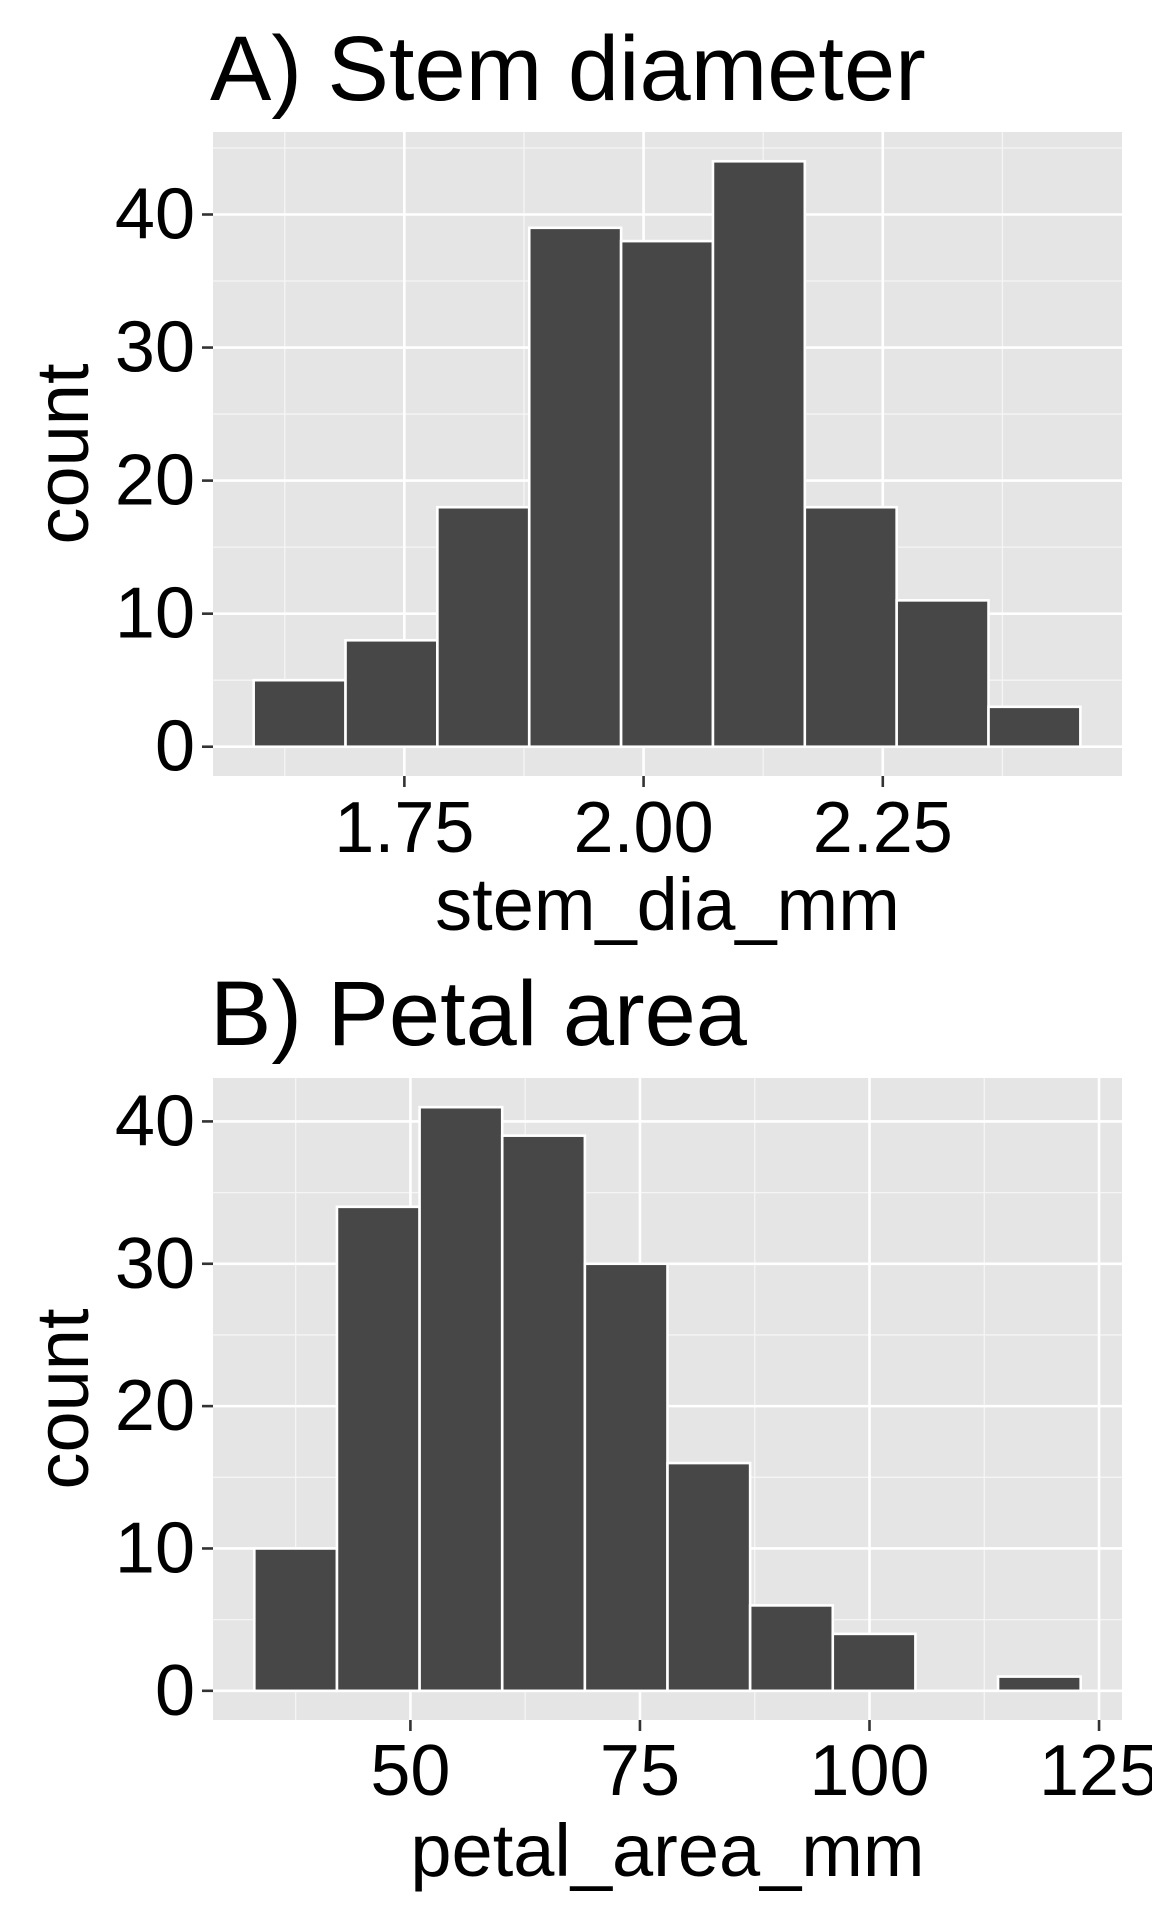 The width and height of the screenshot is (1152, 1920). What do you see at coordinates (155, 348) in the screenshot?
I see `stem-y-tick-label: 30` at bounding box center [155, 348].